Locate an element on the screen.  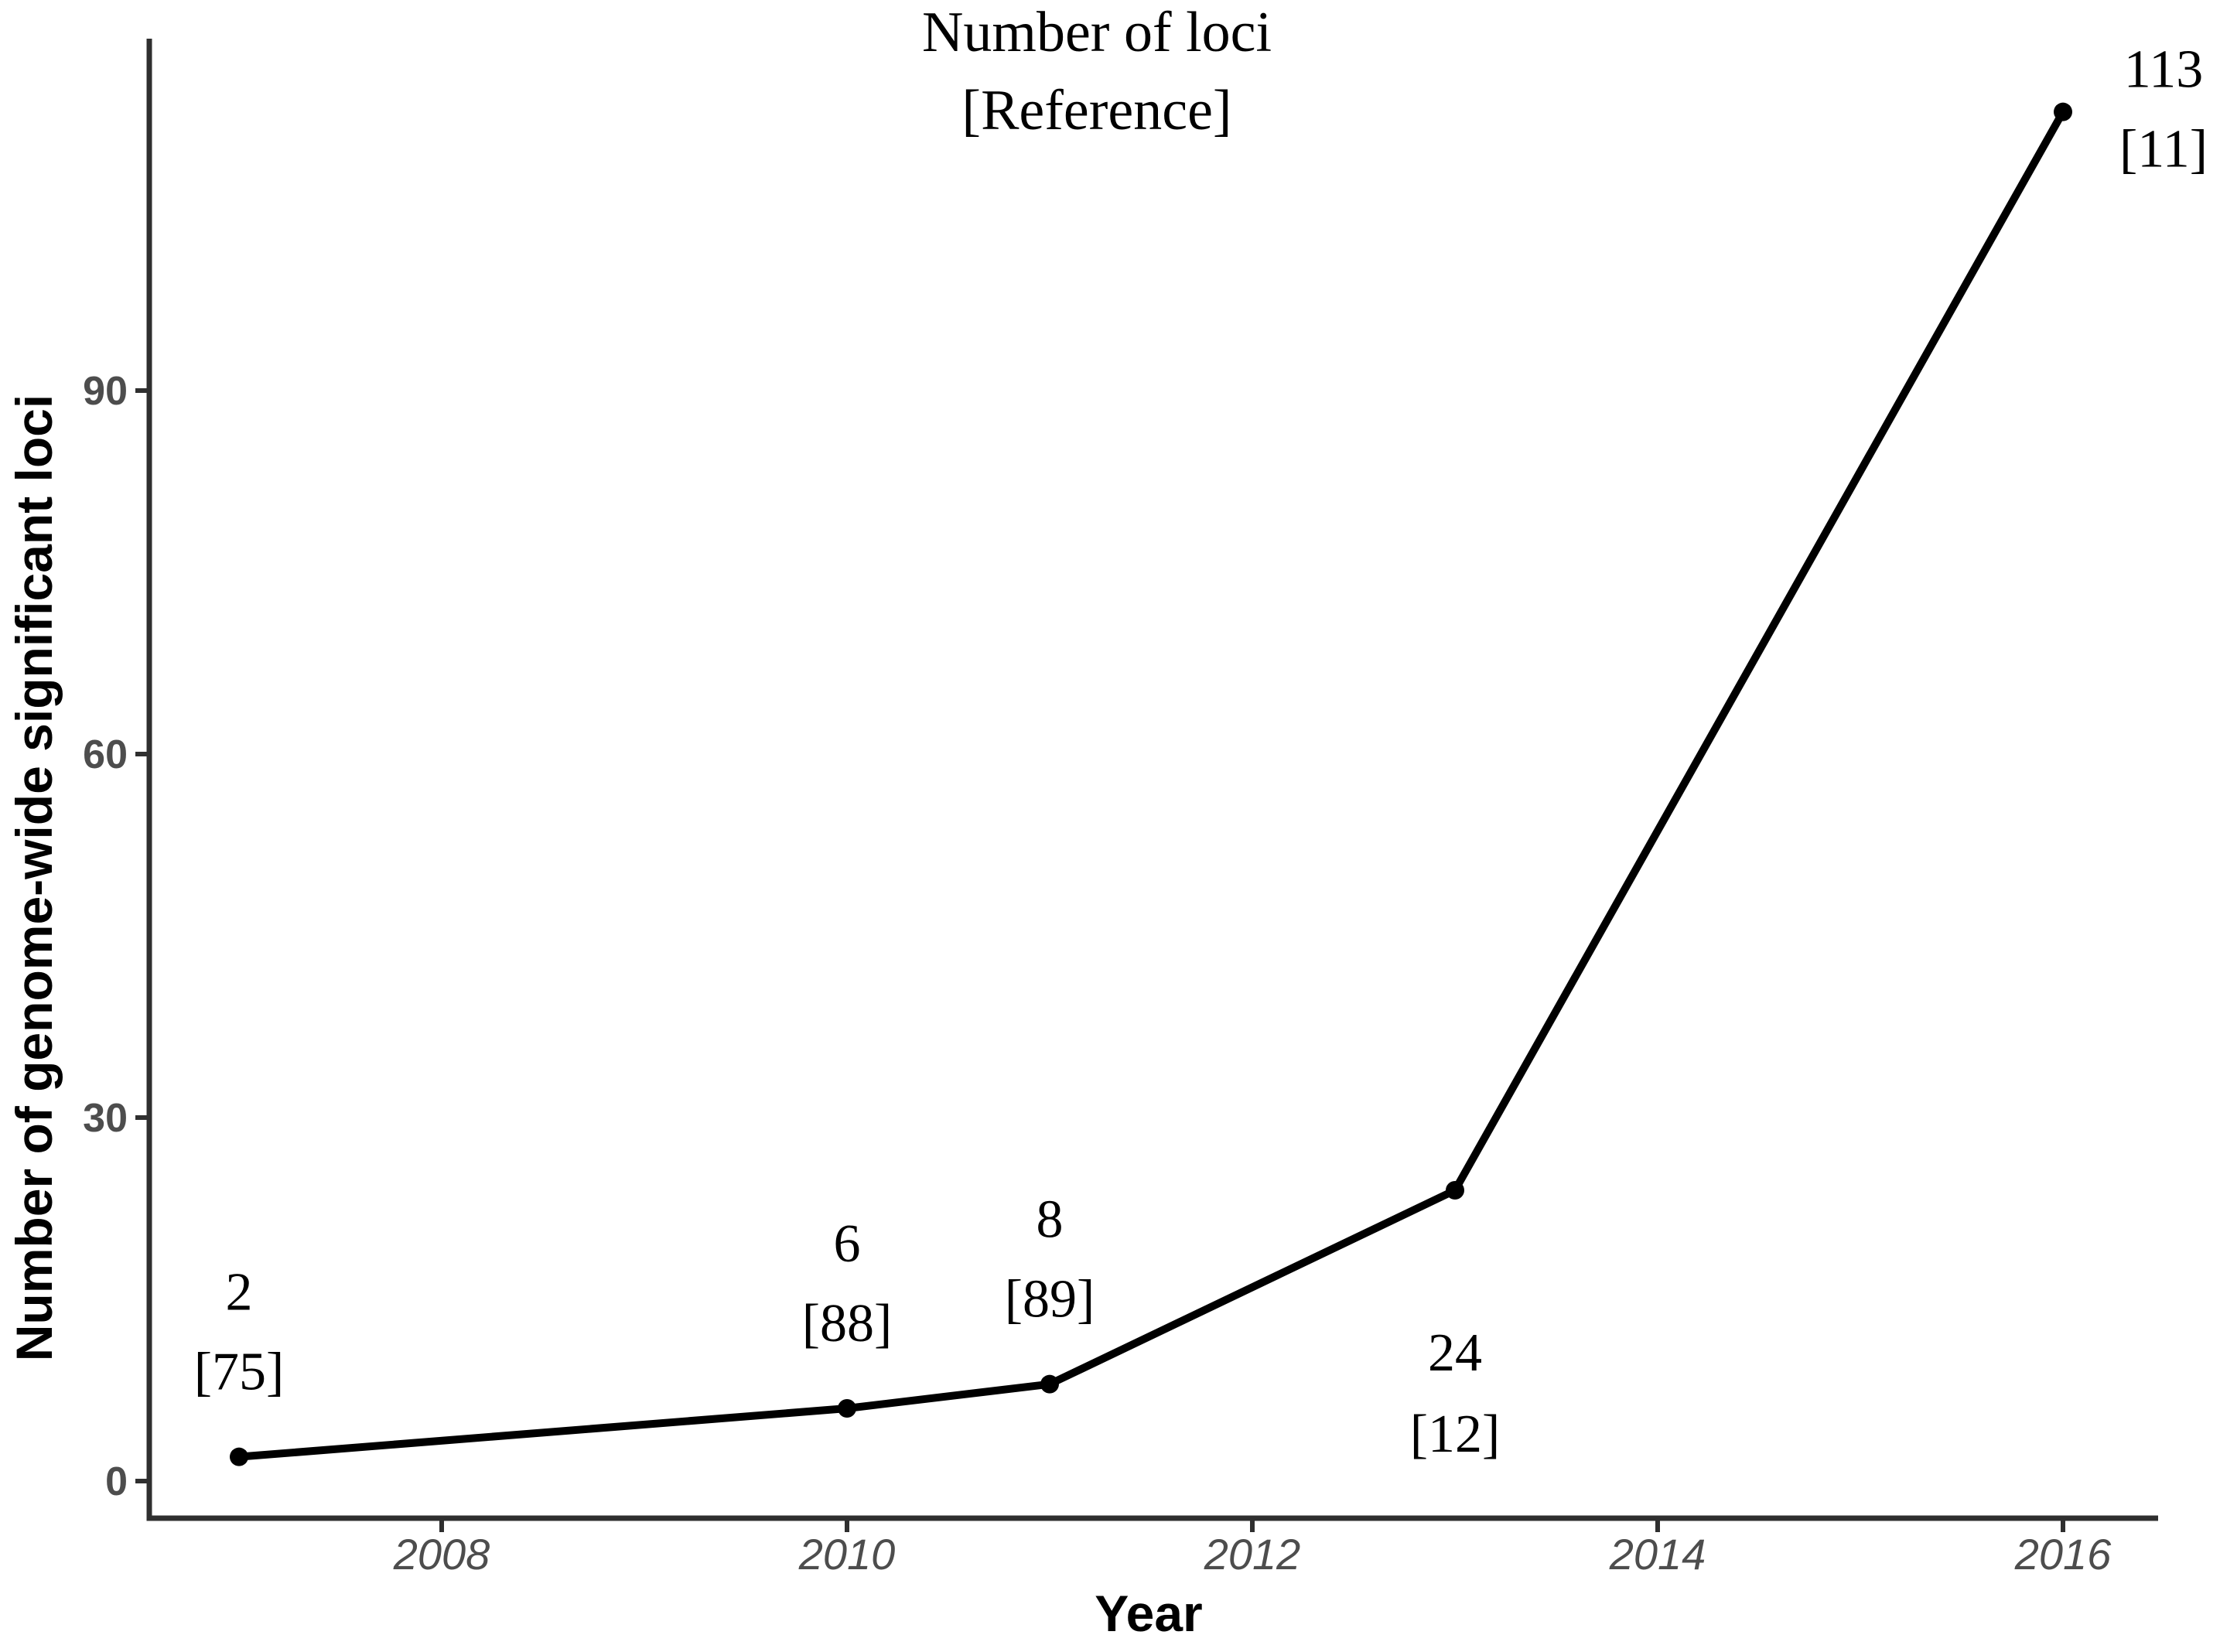
x-tick-label: 2014 is located at coordinates (1657, 1554).